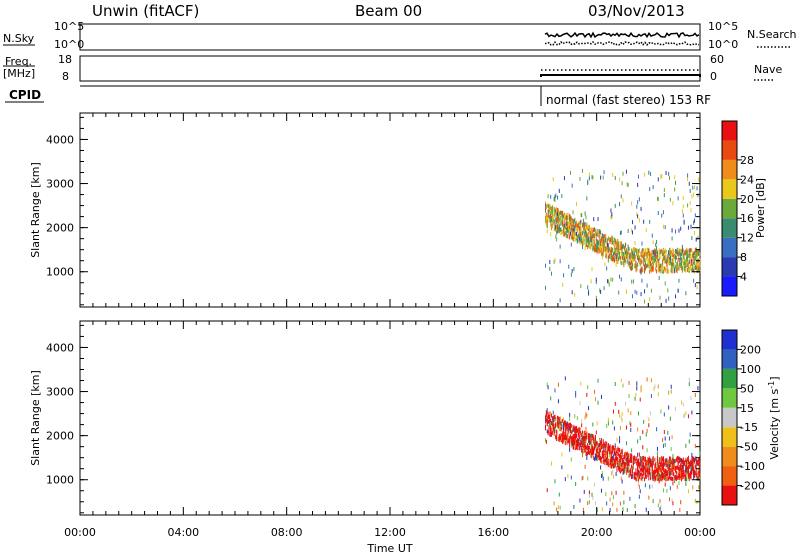 This screenshot has width=800, height=554. Describe the element at coordinates (729, 131) in the screenshot. I see `power-colorbar-segment` at that location.